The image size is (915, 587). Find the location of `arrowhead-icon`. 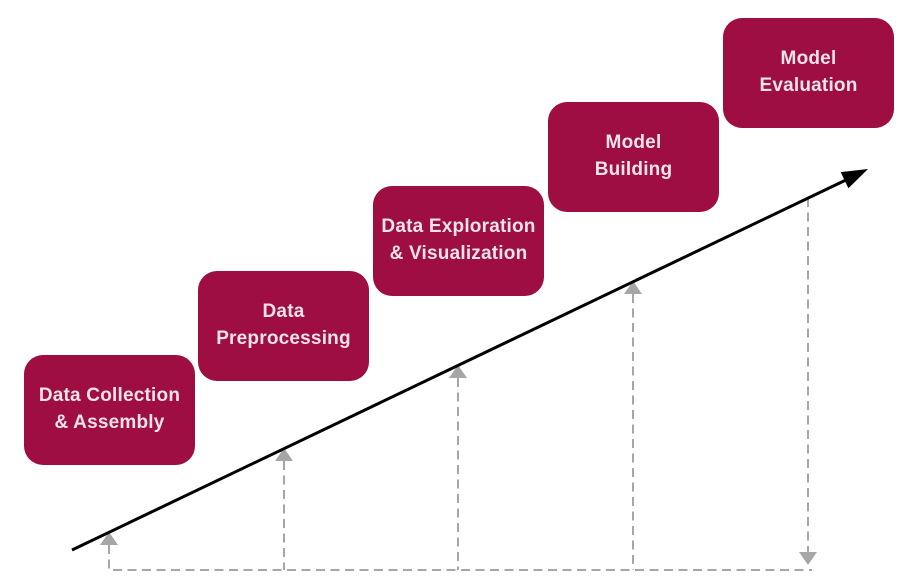

arrowhead-icon is located at coordinates (854, 179).